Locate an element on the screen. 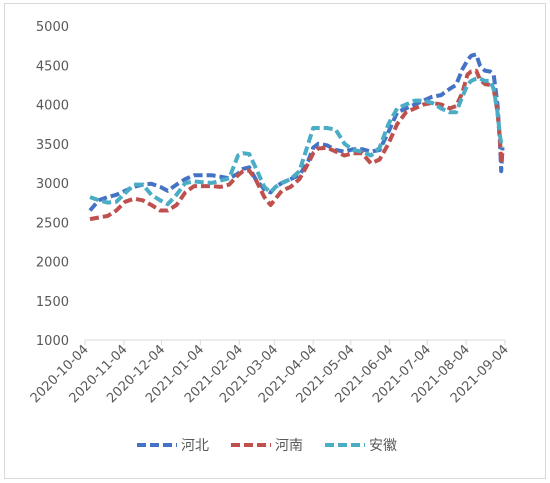 This screenshot has height=483, width=550. y-tick-label: 2000 is located at coordinates (52, 263).